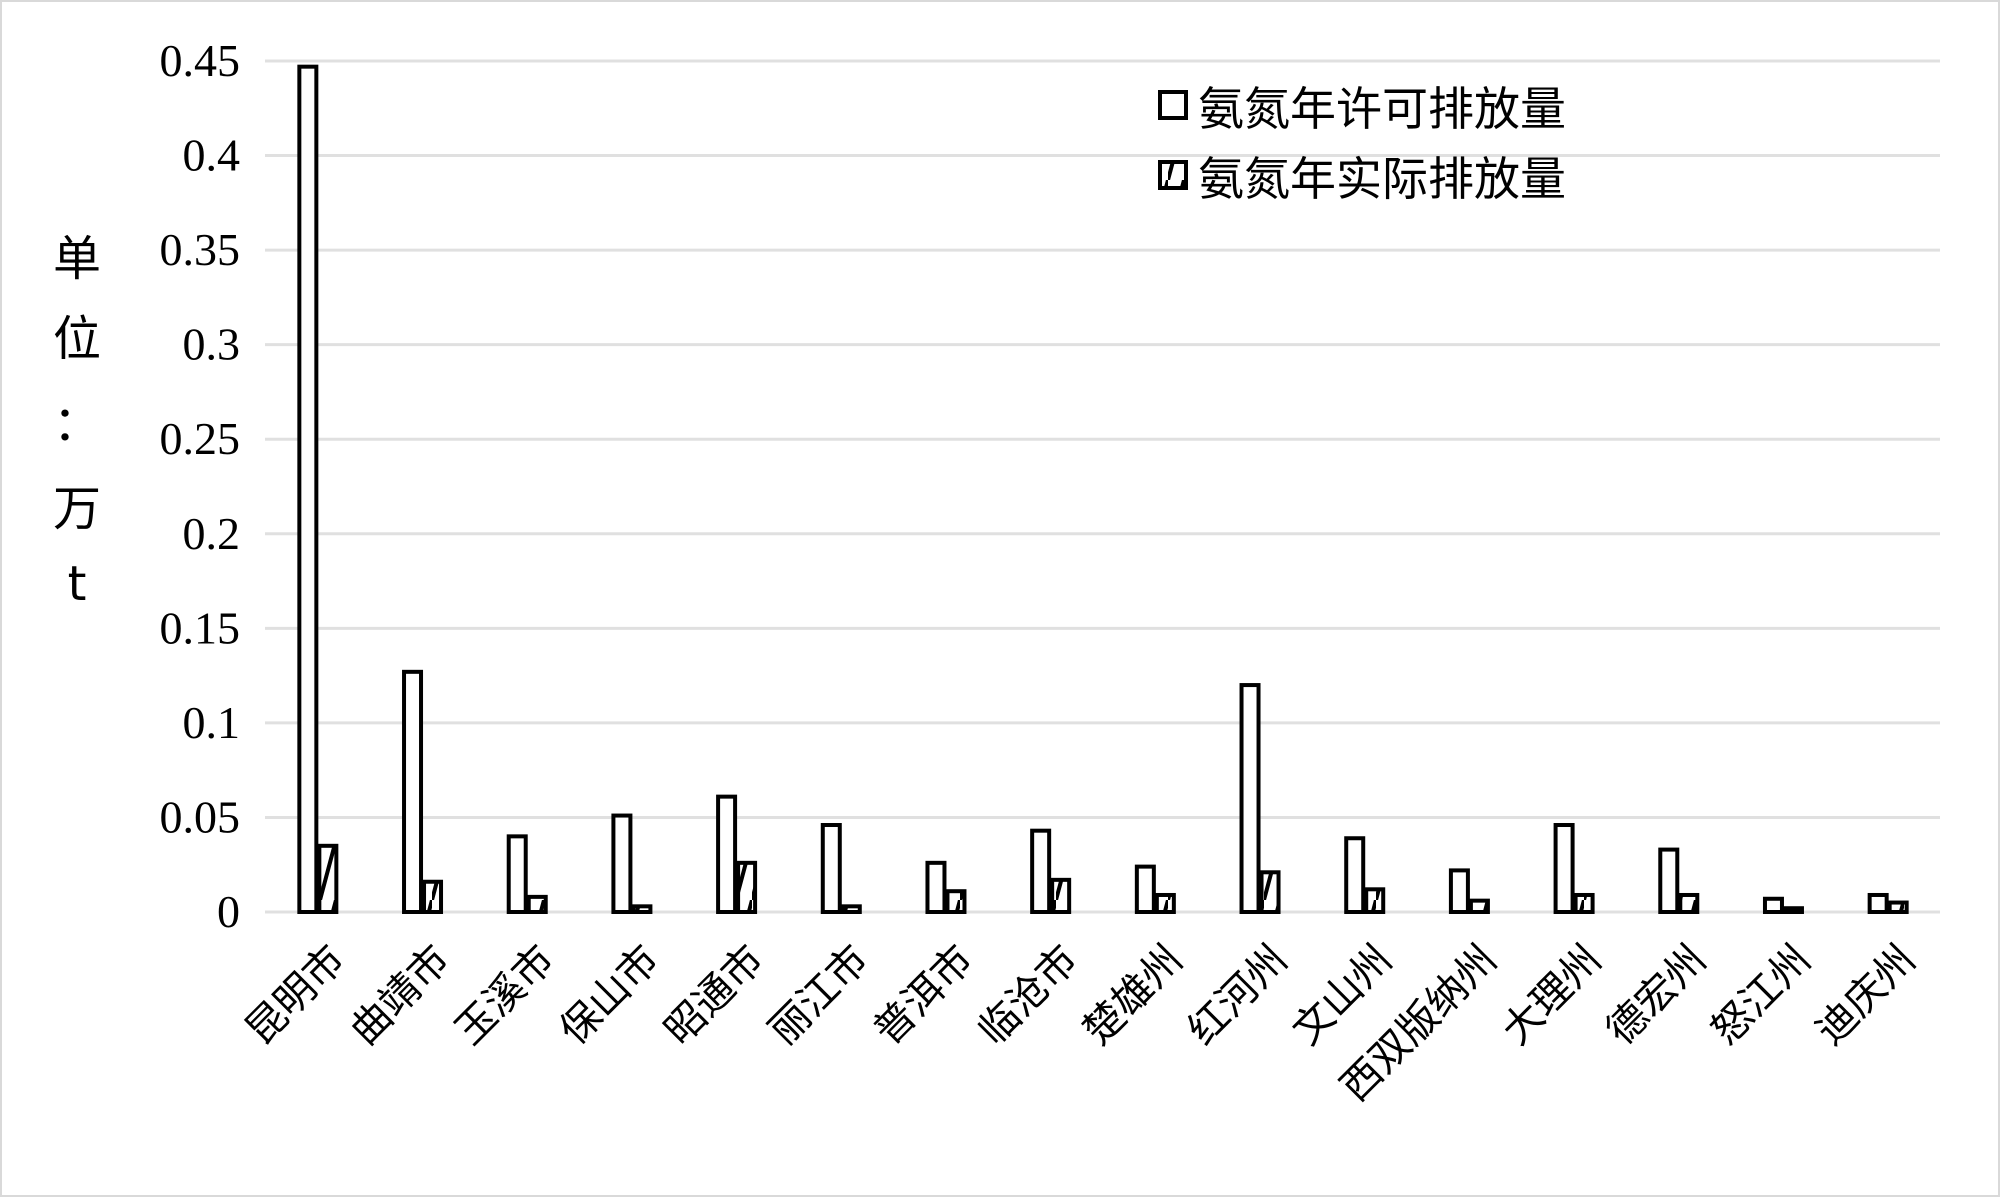 This screenshot has width=2000, height=1197. Describe the element at coordinates (77, 259) in the screenshot. I see `y-axis-title-char: 单` at that location.